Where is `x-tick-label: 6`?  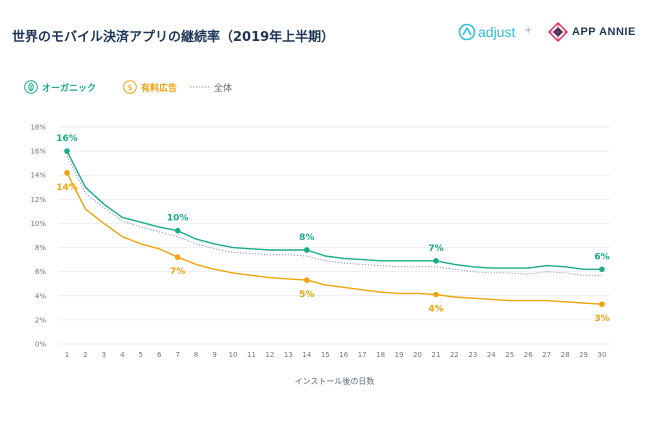 x-tick-label: 6 is located at coordinates (159, 355).